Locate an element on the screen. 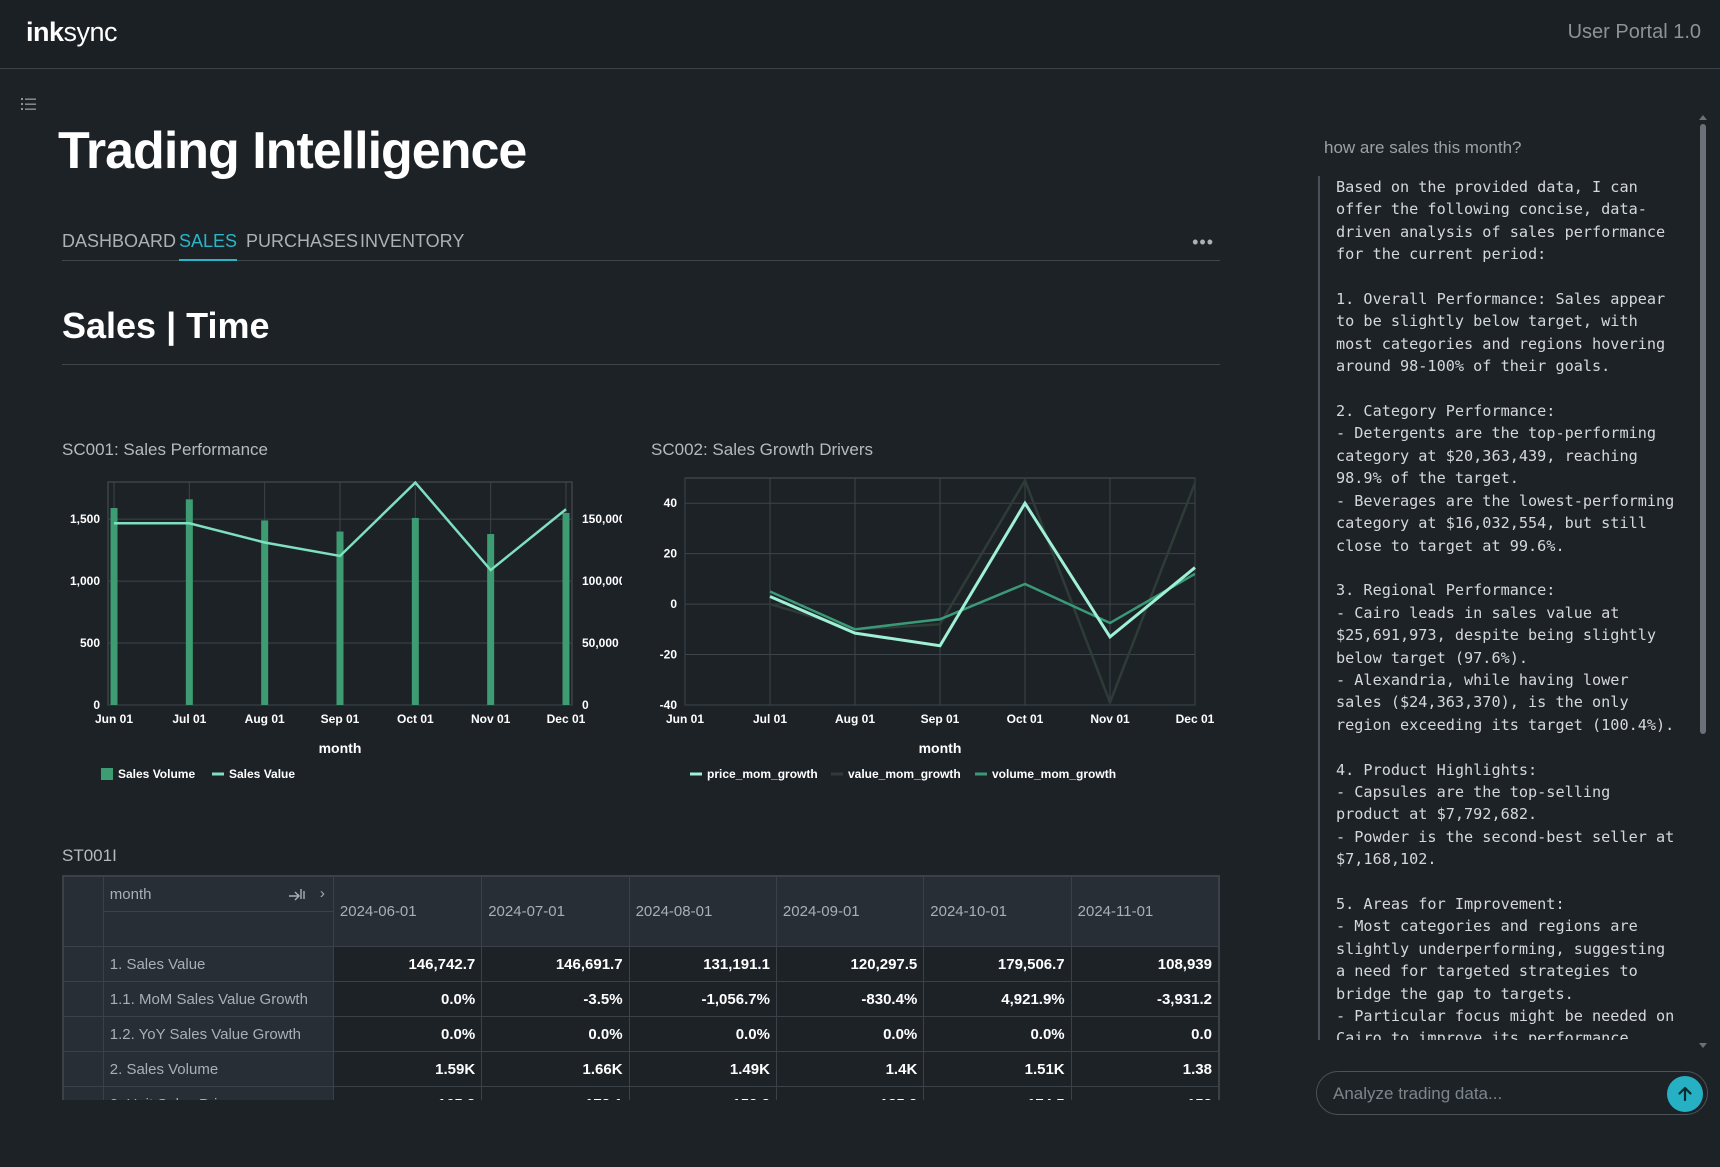 The width and height of the screenshot is (1720, 1167). month-header-label: month is located at coordinates (130, 894).